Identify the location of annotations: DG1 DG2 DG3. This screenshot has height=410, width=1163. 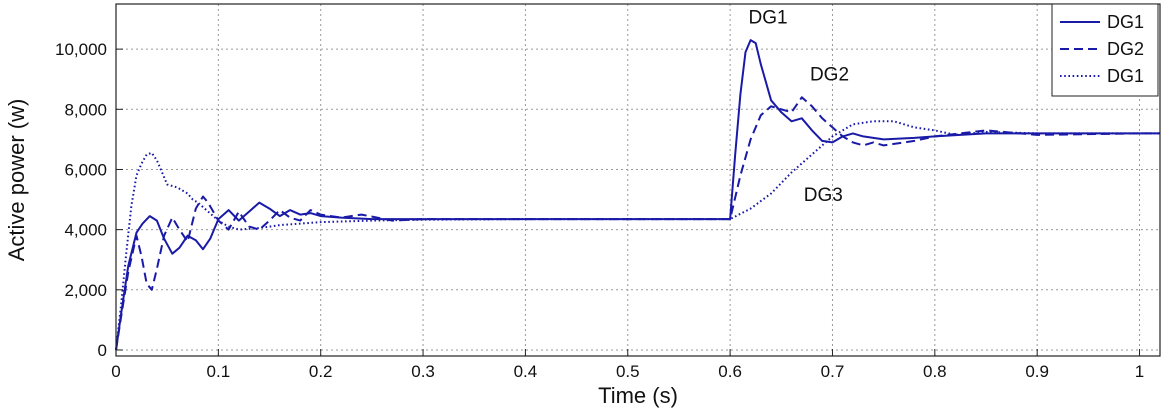
(799, 107).